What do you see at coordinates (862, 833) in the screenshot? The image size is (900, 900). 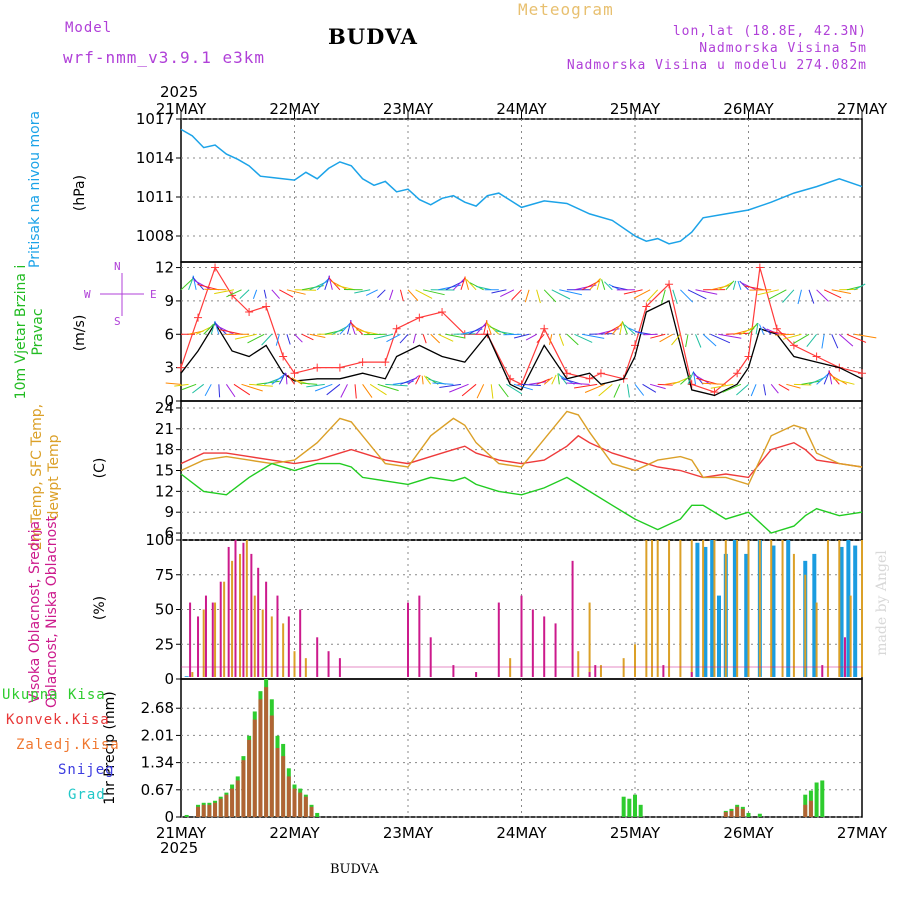 I see `x-tick-label-bottom: 27MAY` at bounding box center [862, 833].